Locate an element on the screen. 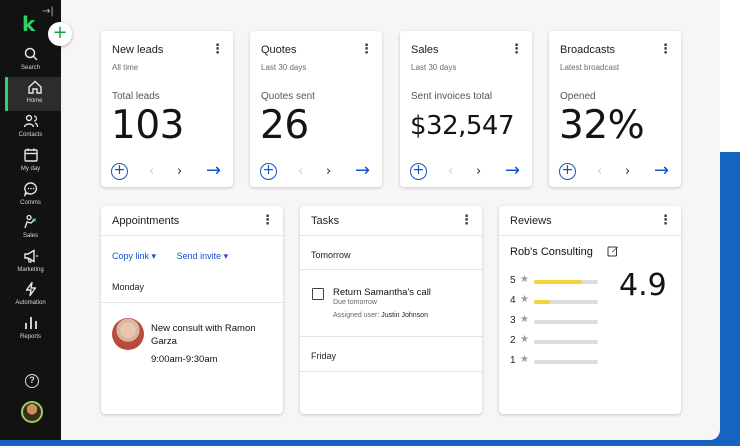 This screenshot has height=446, width=740. chevron-down-icon: ▾ is located at coordinates (226, 256).